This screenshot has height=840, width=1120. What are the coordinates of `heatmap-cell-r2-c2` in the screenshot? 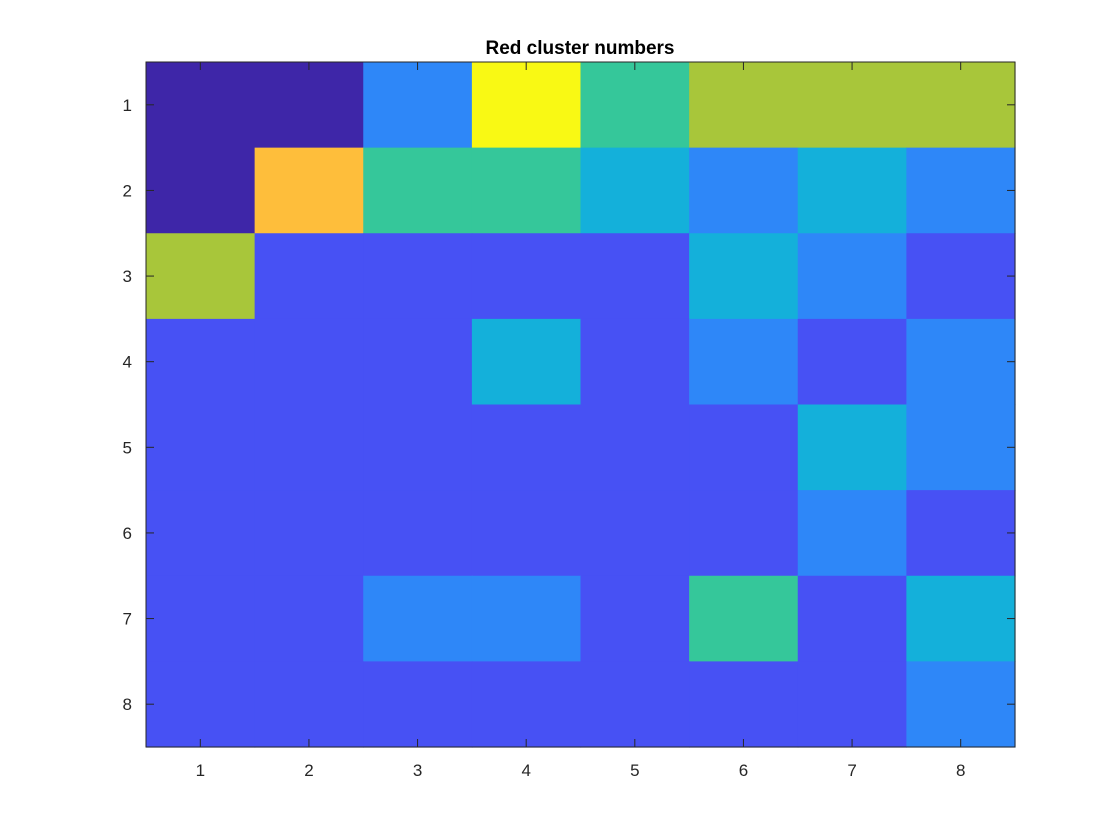 It's located at (309, 190).